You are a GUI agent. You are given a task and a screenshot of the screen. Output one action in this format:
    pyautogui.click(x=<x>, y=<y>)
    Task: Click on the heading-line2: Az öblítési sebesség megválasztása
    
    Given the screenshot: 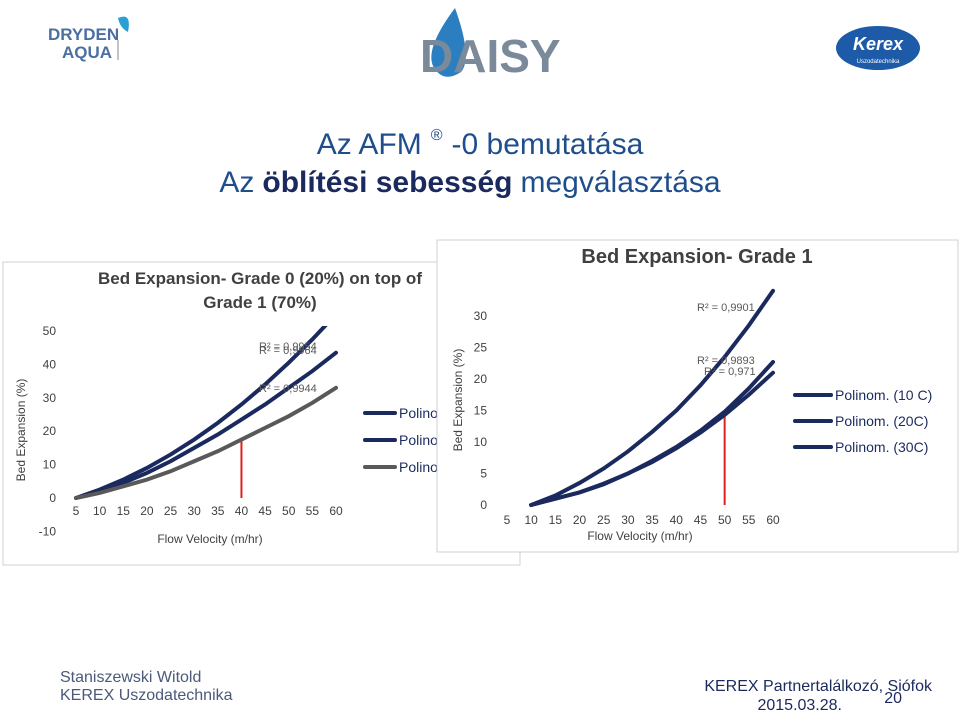 What is the action you would take?
    pyautogui.click(x=470, y=182)
    